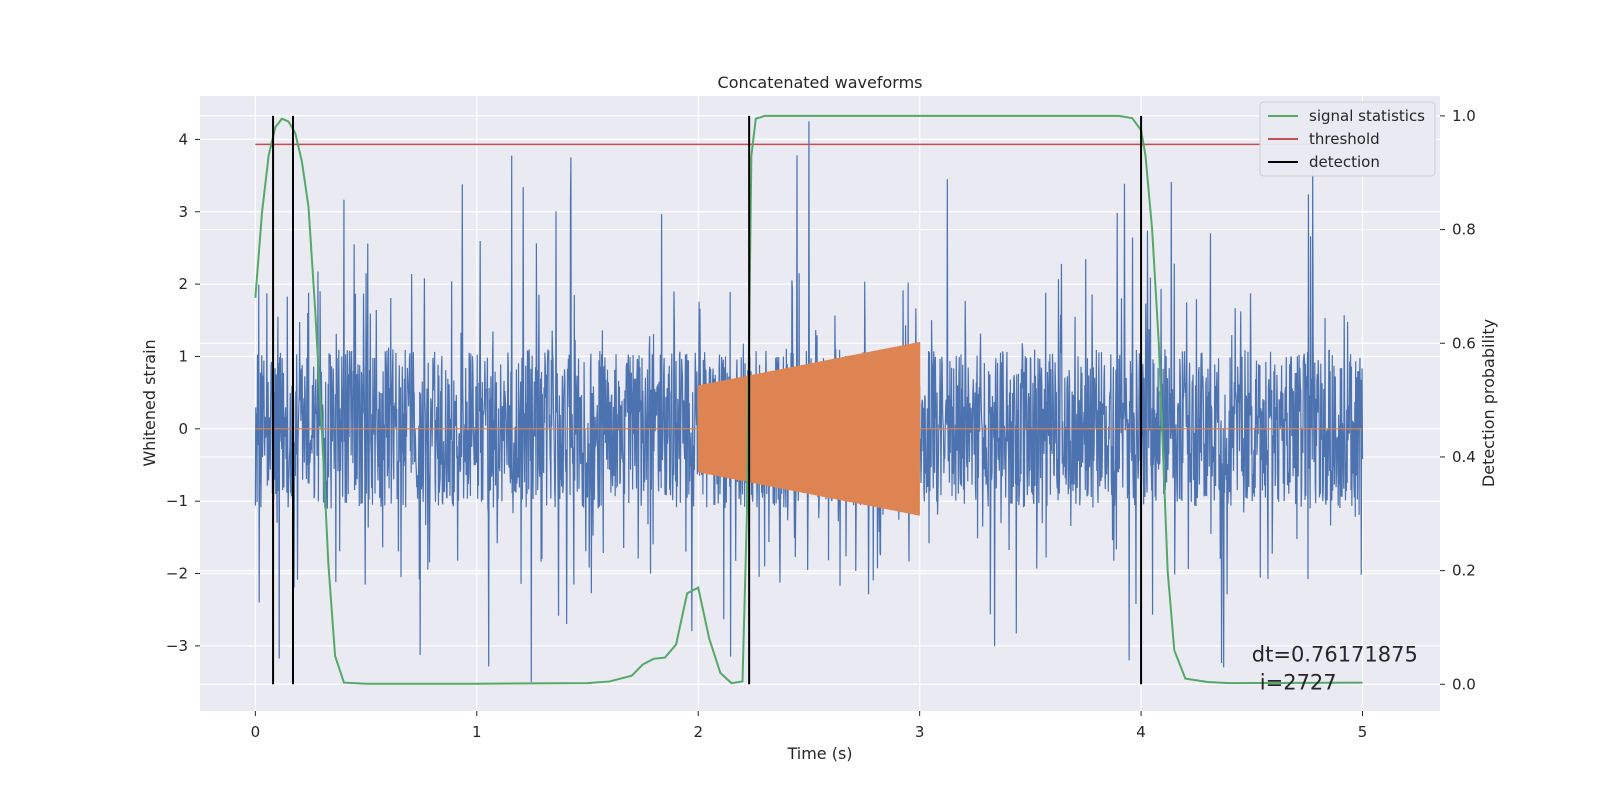 This screenshot has width=1600, height=800. What do you see at coordinates (819, 753) in the screenshot?
I see `x-axis-label: Time (s)` at bounding box center [819, 753].